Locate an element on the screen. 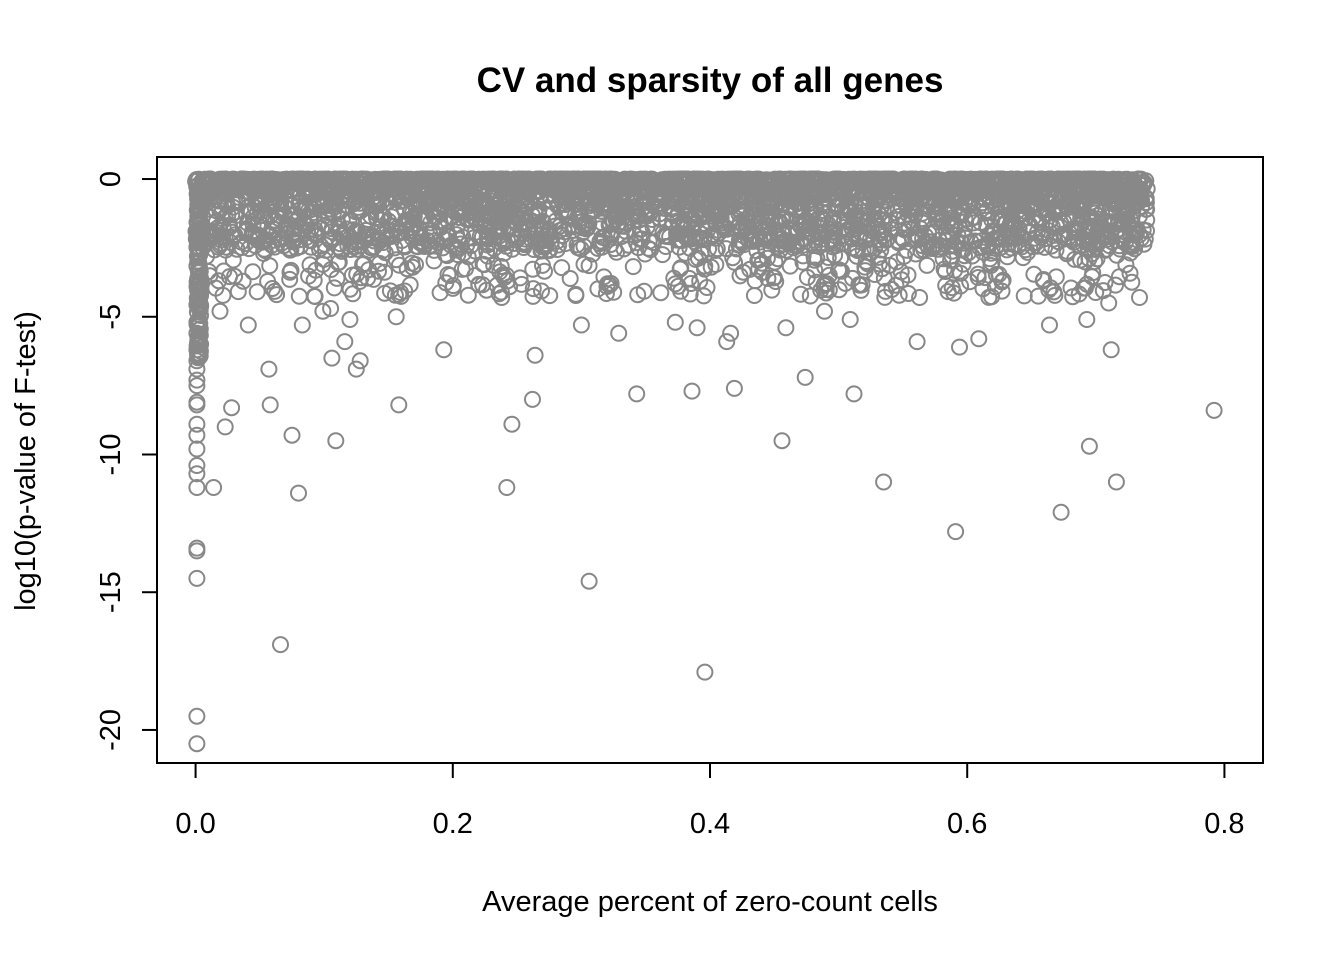  x-tick-label: 0.6 is located at coordinates (967, 824).